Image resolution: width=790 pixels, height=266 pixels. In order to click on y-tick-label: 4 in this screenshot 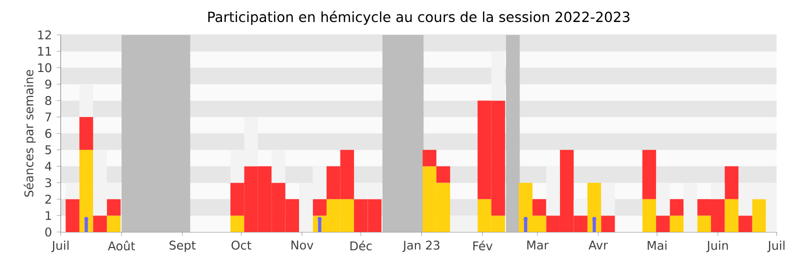, I will do `click(48, 166)`.